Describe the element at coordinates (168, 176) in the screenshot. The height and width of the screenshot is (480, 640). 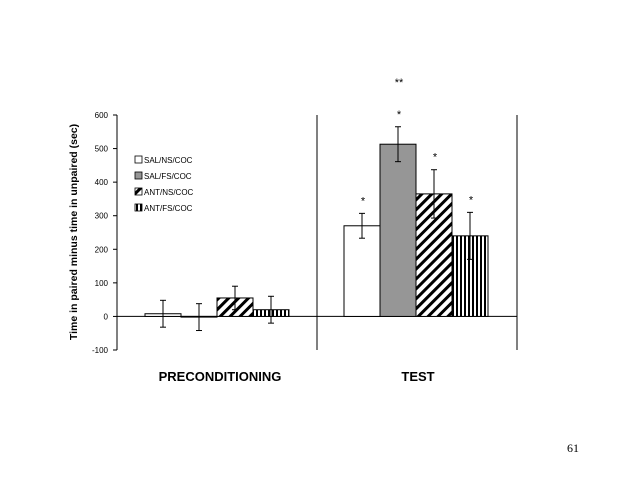
I see `legend-label: SAL/FS/COC` at that location.